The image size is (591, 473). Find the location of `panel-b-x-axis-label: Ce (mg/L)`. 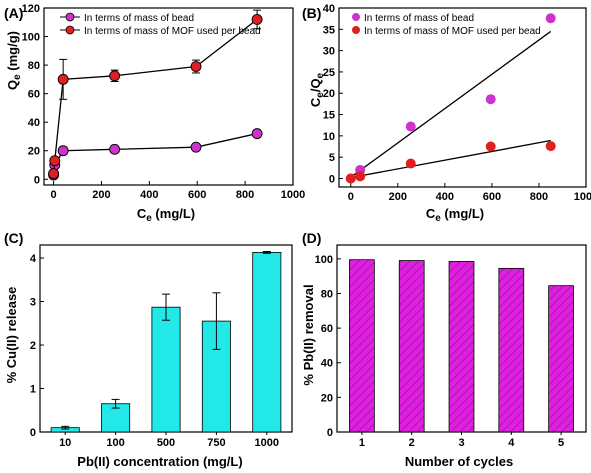

panel-b-x-axis-label: Ce (mg/L) is located at coordinates (455, 215).